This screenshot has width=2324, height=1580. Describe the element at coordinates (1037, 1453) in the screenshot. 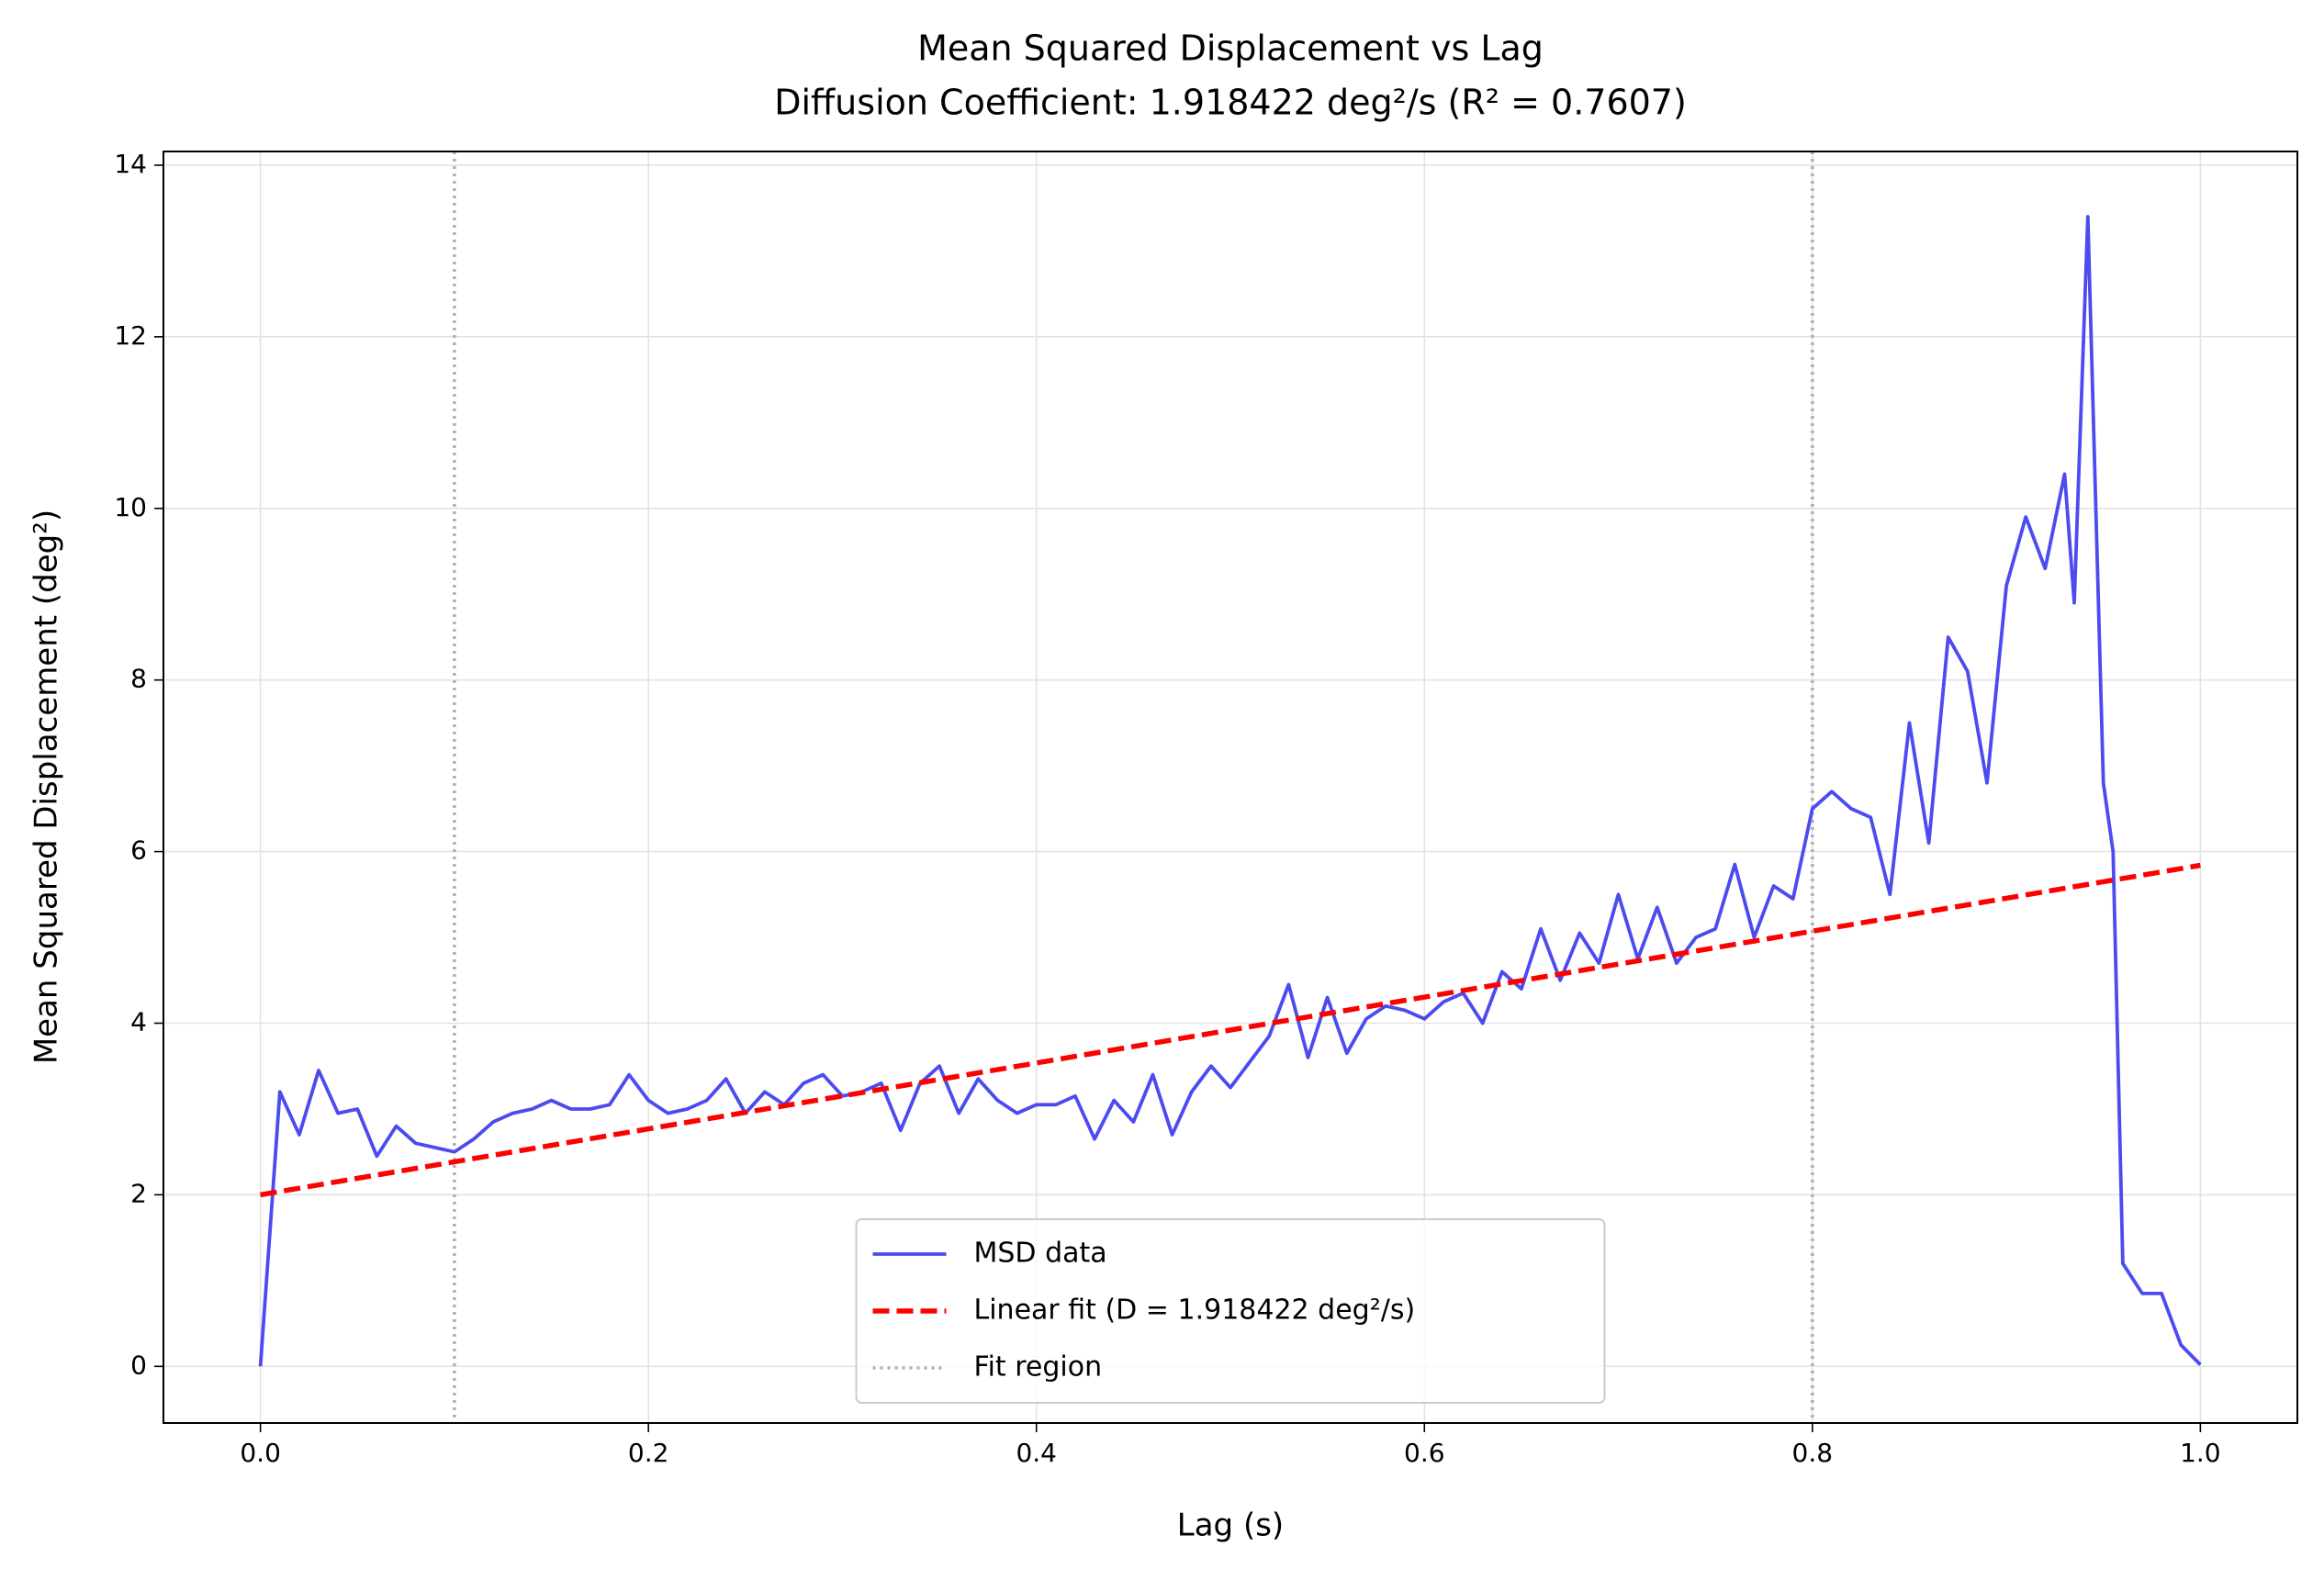

I see `x-tick-label: 0.4` at that location.